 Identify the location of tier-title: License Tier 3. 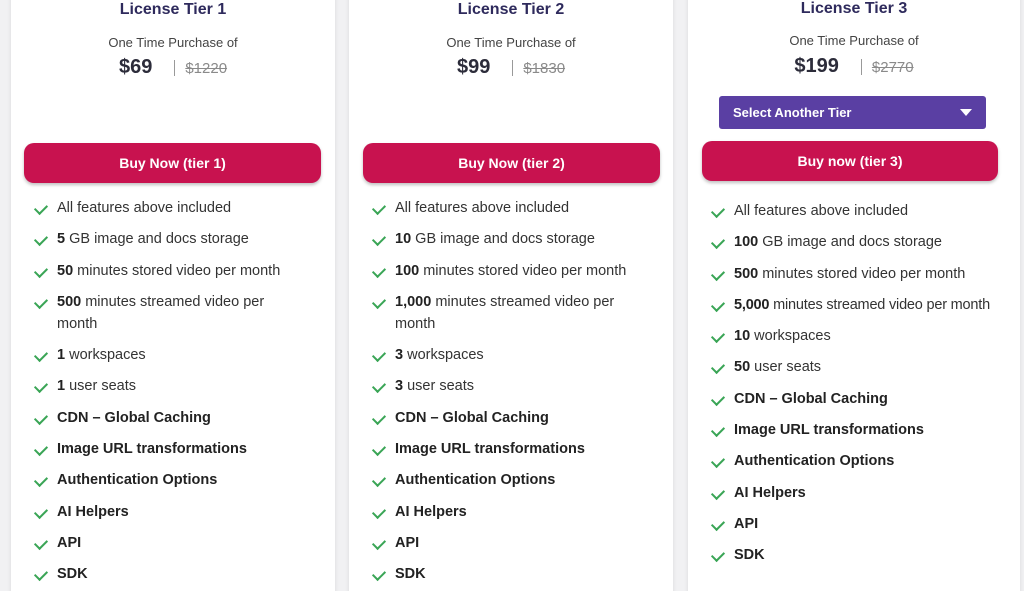
(854, 8).